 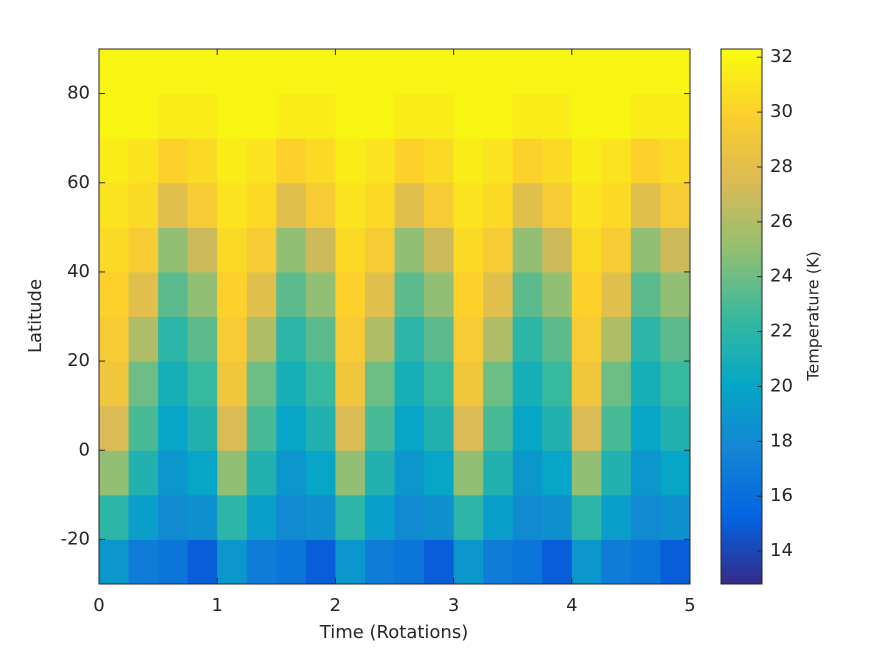 What do you see at coordinates (781, 221) in the screenshot?
I see `colorbar-tick-label: 26` at bounding box center [781, 221].